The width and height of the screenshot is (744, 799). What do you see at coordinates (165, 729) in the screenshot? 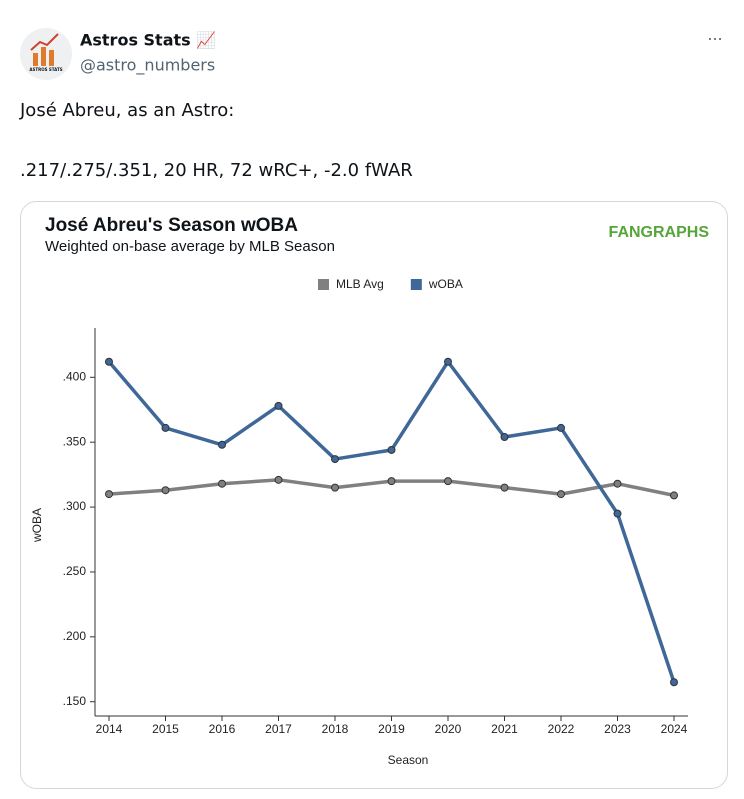
I see `x-tick-label: 2015` at bounding box center [165, 729].